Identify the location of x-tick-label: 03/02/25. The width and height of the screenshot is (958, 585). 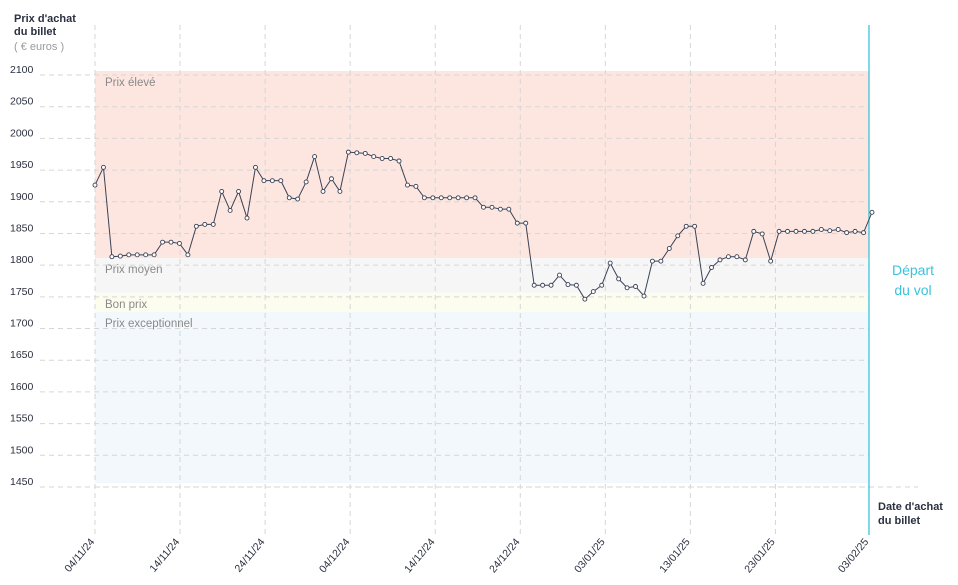
(854, 555).